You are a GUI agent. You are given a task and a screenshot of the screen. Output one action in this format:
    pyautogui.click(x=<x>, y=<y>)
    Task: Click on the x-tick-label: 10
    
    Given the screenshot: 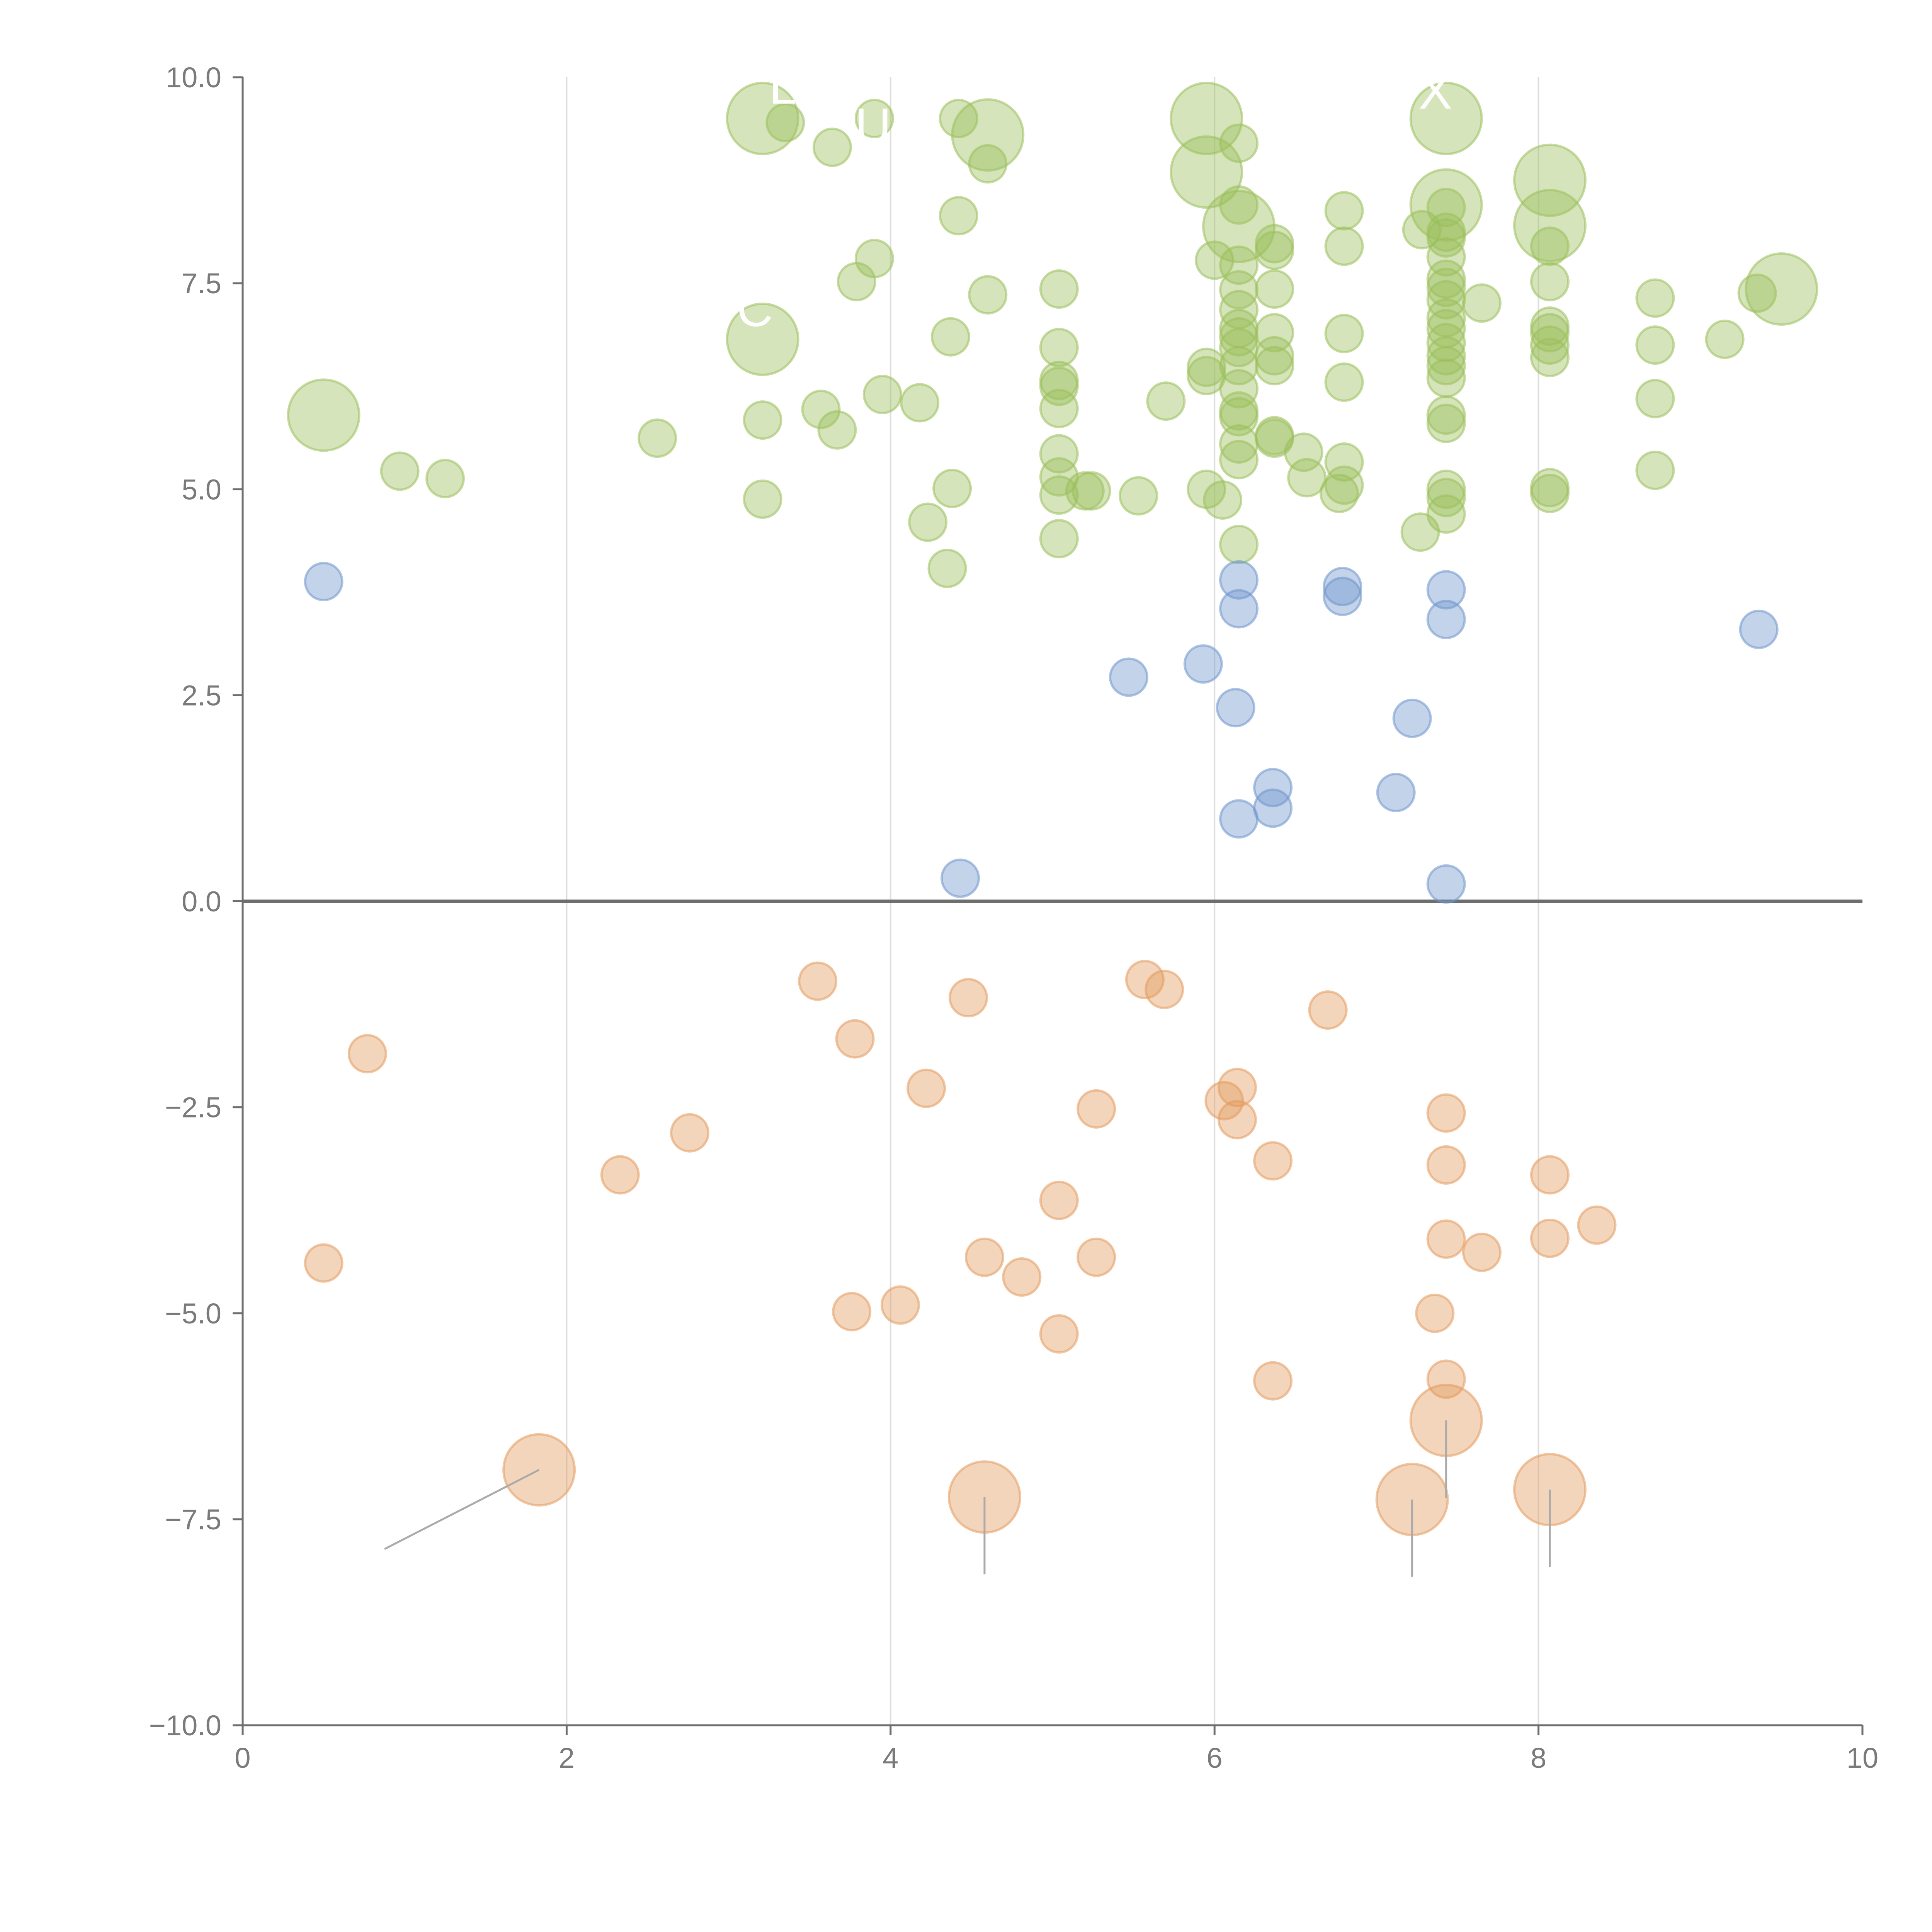 What is the action you would take?
    pyautogui.click(x=1863, y=1758)
    